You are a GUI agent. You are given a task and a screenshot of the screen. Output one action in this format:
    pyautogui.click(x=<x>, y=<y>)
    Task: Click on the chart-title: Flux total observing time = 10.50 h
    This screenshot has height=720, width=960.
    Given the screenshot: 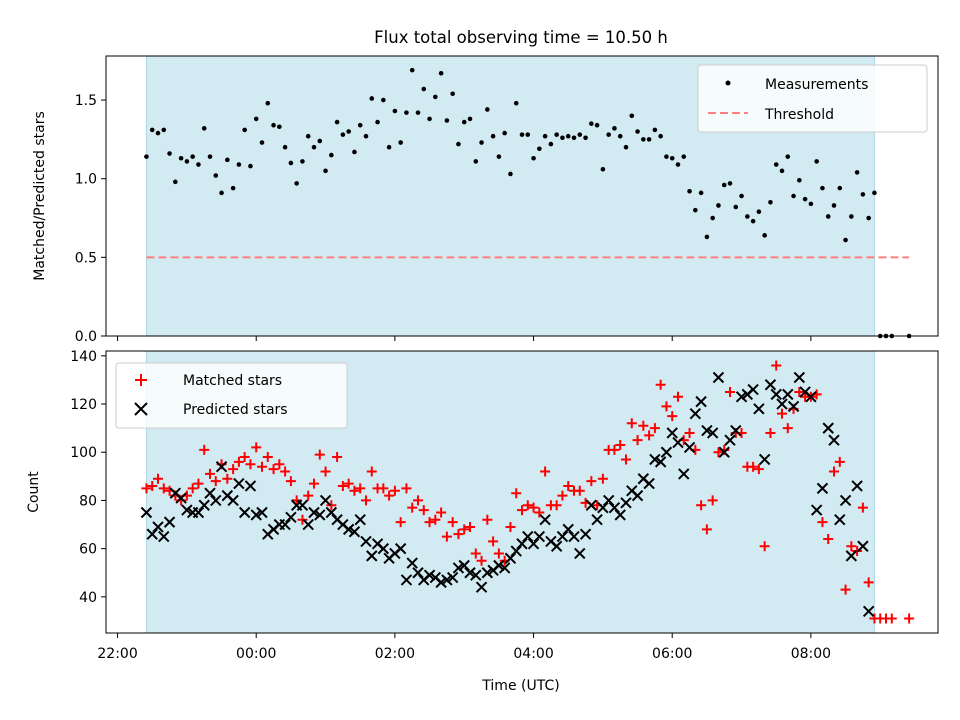 What is the action you would take?
    pyautogui.click(x=521, y=37)
    